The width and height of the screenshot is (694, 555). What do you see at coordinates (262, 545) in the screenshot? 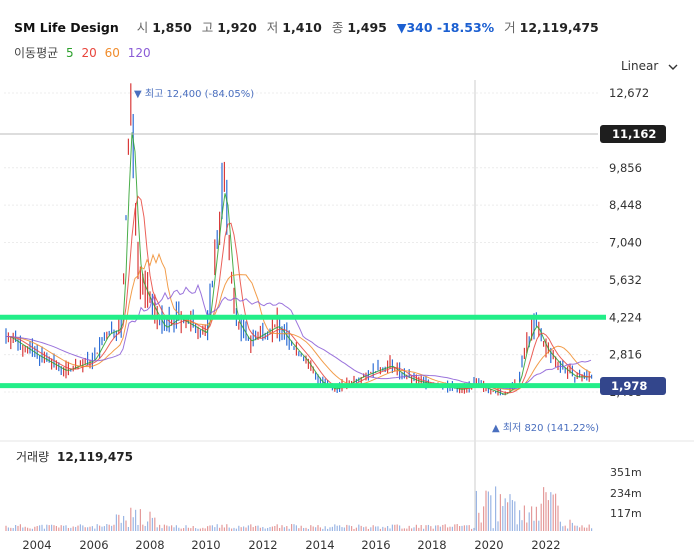
I see `year-tick-label: 2012` at bounding box center [262, 545].